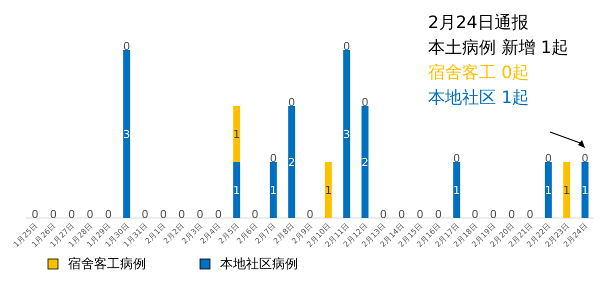 Image resolution: width=602 pixels, height=287 pixels. Describe the element at coordinates (478, 23) in the screenshot. I see `chart-title: 2月24日通报` at that location.